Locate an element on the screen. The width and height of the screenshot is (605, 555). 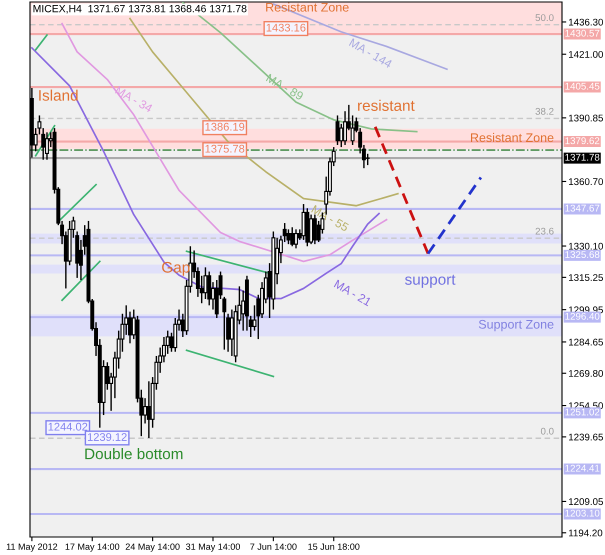
ref-line-label: 1224.41 is located at coordinates (582, 468).